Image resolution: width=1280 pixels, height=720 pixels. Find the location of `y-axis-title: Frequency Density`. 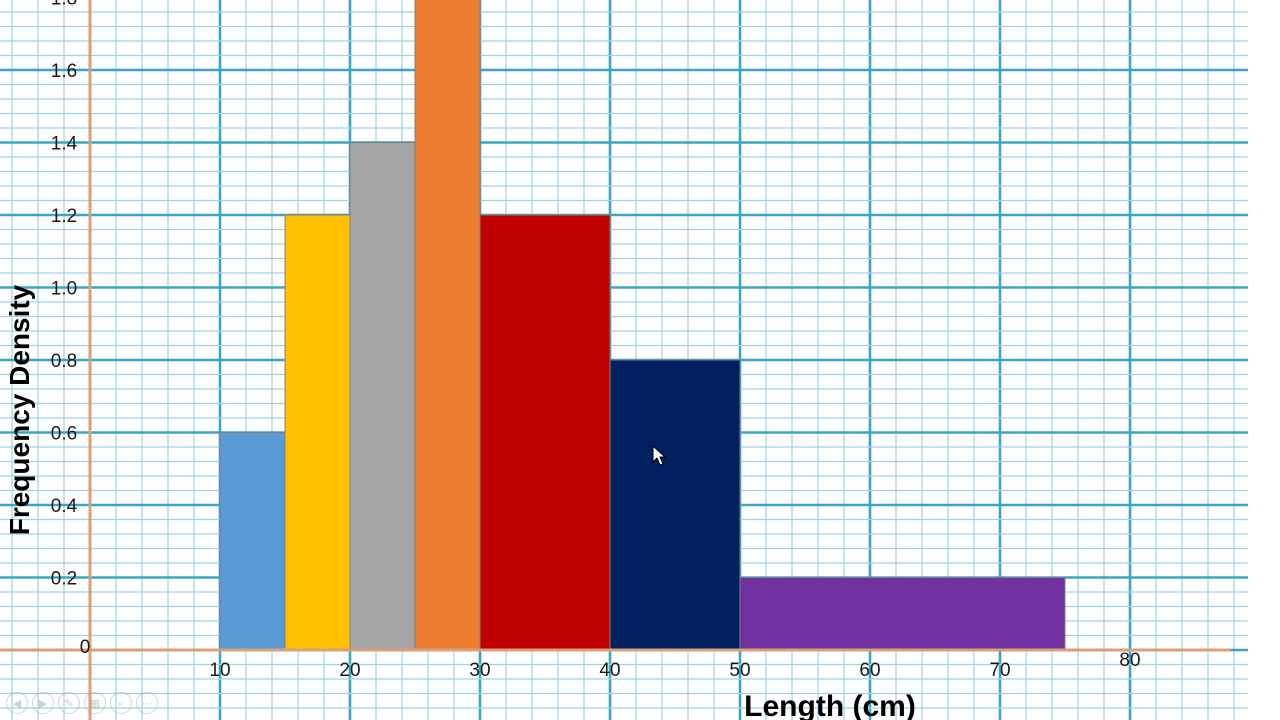

y-axis-title: Frequency Density is located at coordinates (19, 409).